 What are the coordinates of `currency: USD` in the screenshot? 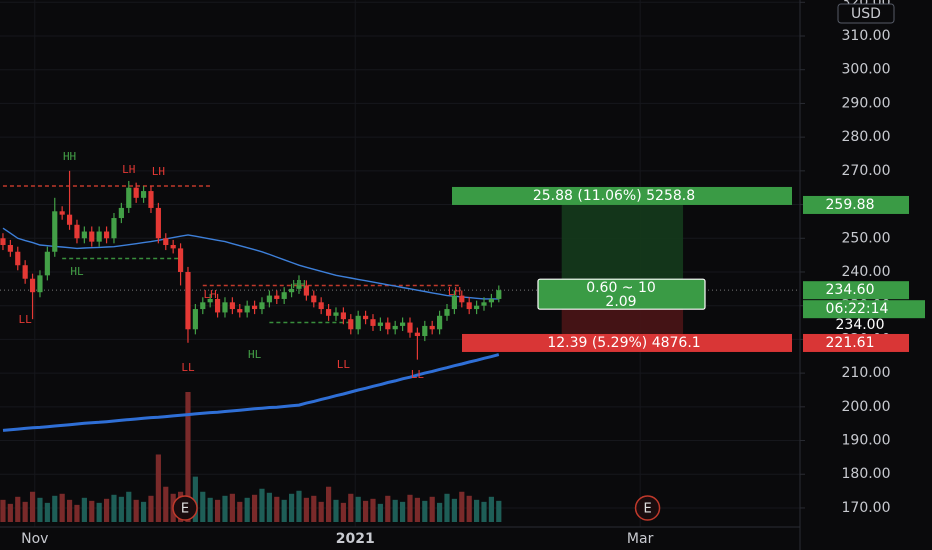 It's located at (866, 14).